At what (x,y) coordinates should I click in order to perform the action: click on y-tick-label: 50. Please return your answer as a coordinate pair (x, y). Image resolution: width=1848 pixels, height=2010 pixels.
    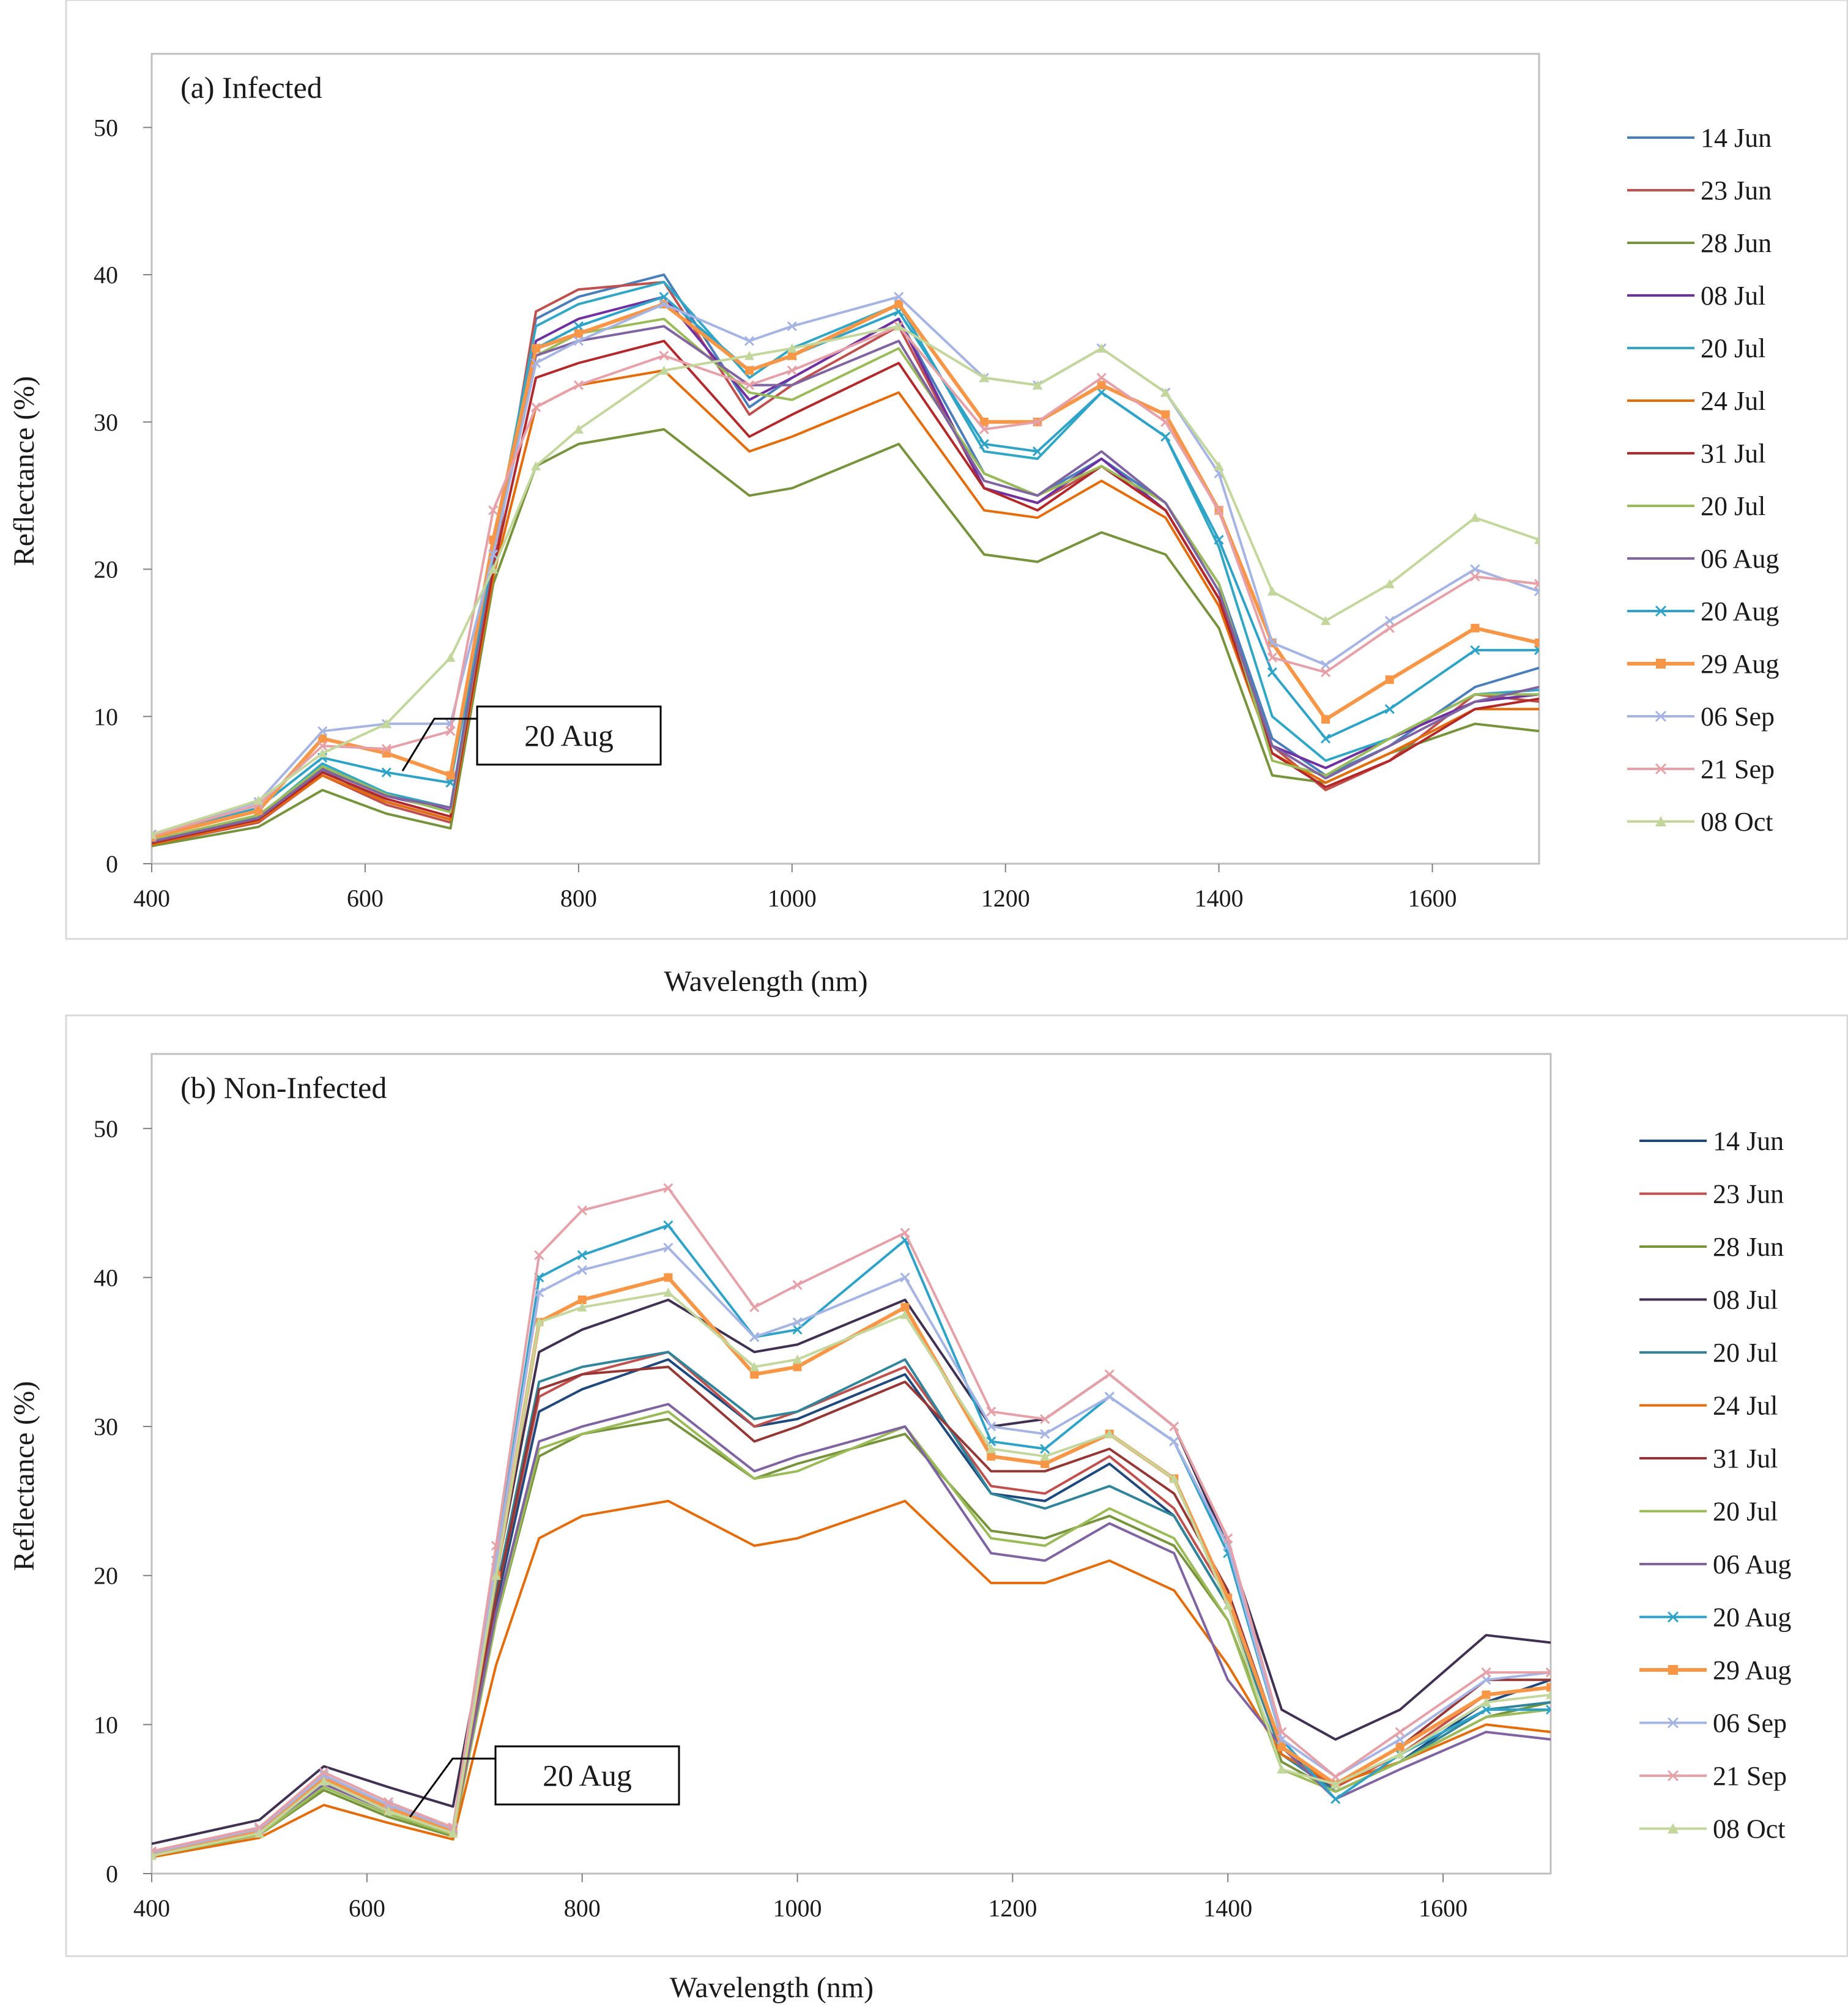
    Looking at the image, I should click on (106, 128).